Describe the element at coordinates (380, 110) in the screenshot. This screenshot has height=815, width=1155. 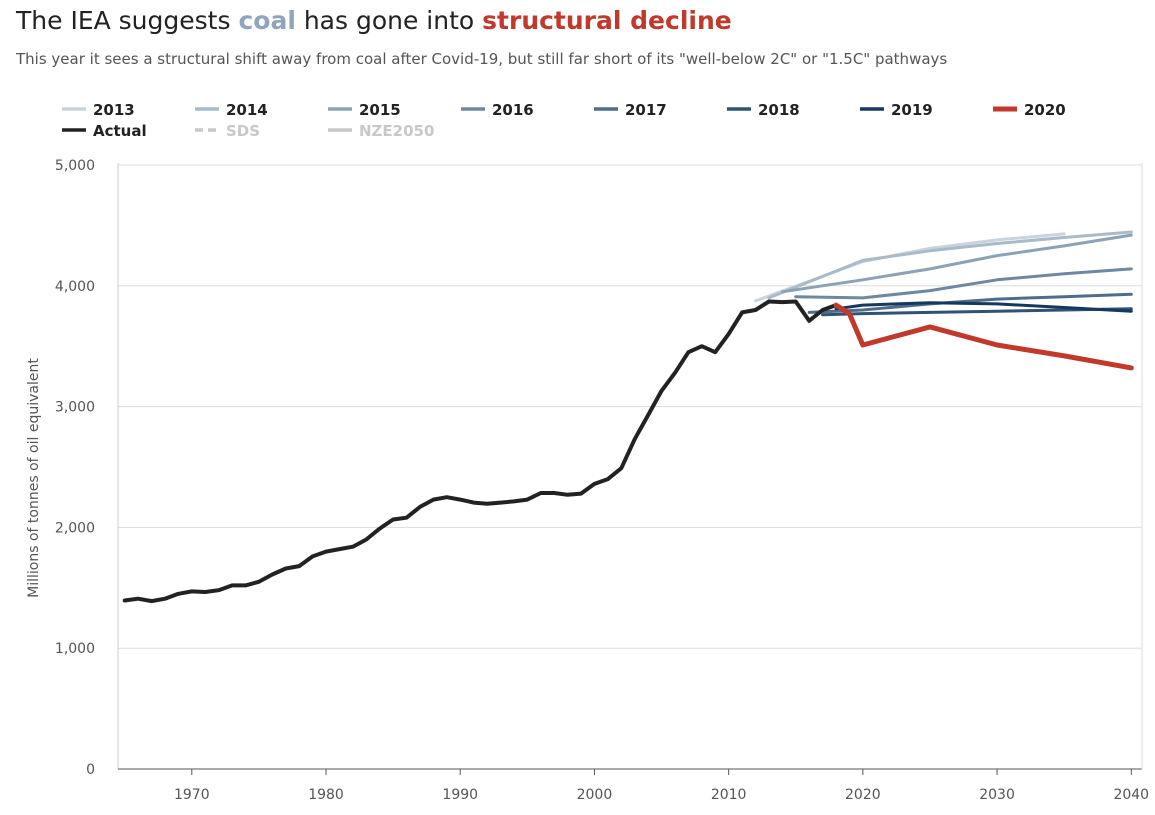
I see `legend-label: 2015` at that location.